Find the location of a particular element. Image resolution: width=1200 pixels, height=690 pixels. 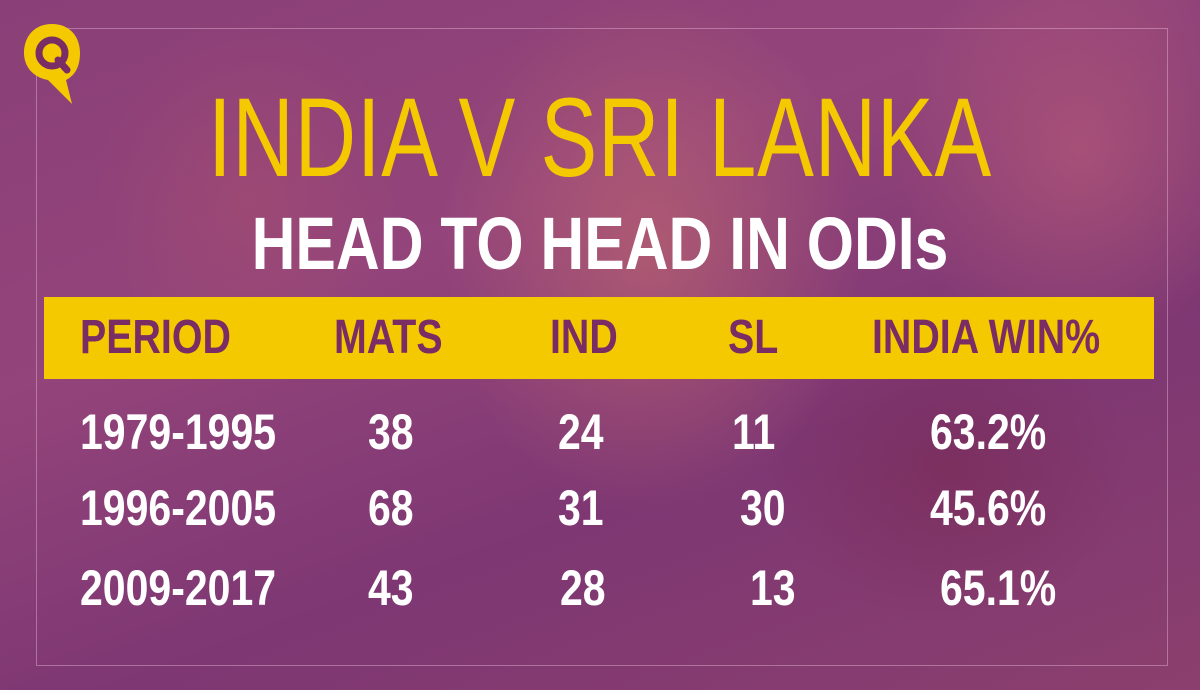

ind-cell: 31 is located at coordinates (581, 508).